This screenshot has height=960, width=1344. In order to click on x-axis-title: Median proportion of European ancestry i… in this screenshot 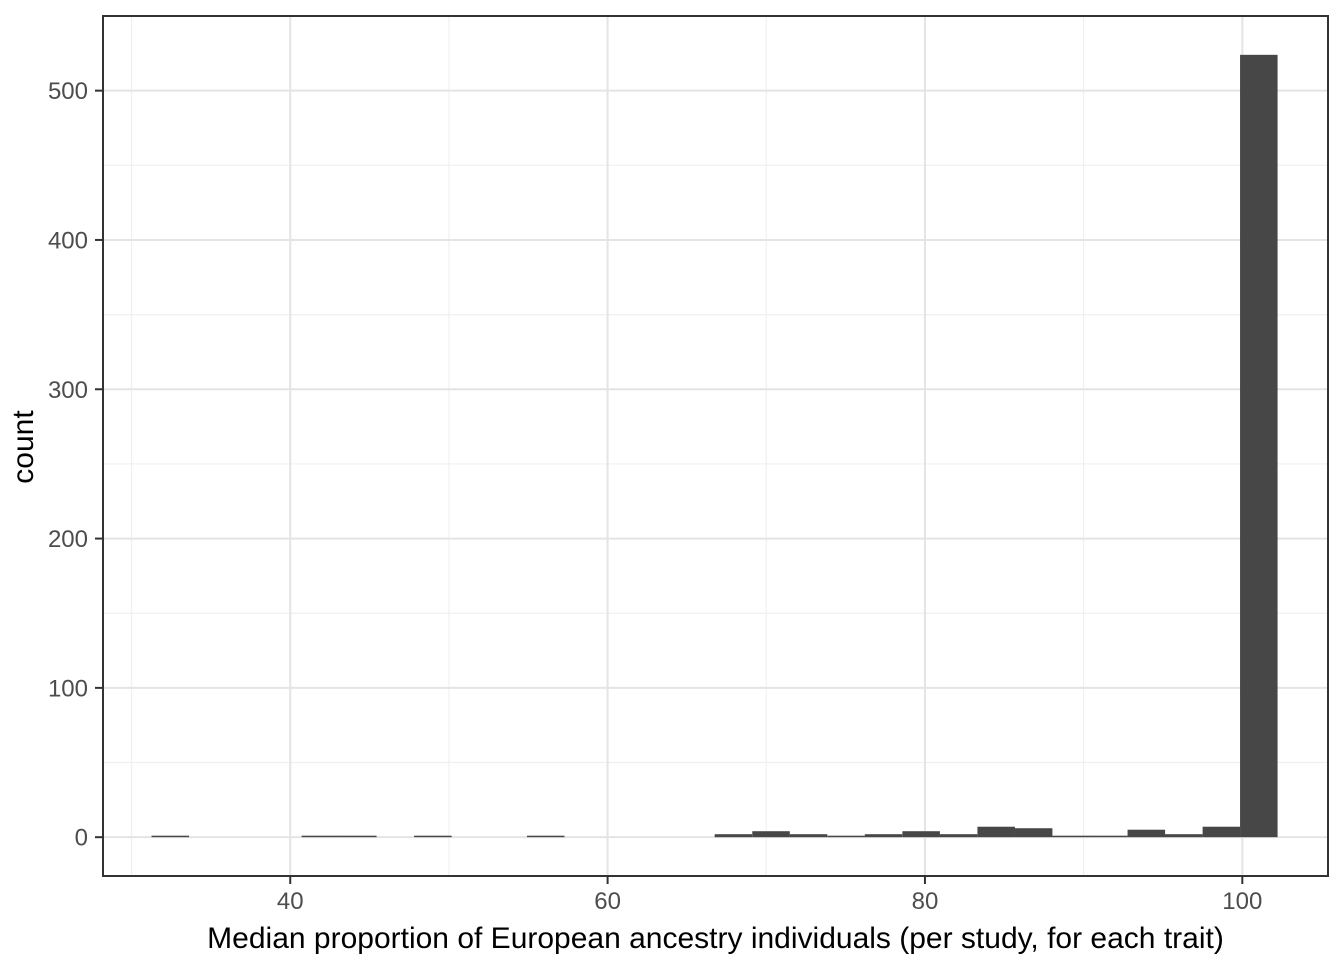, I will do `click(715, 938)`.